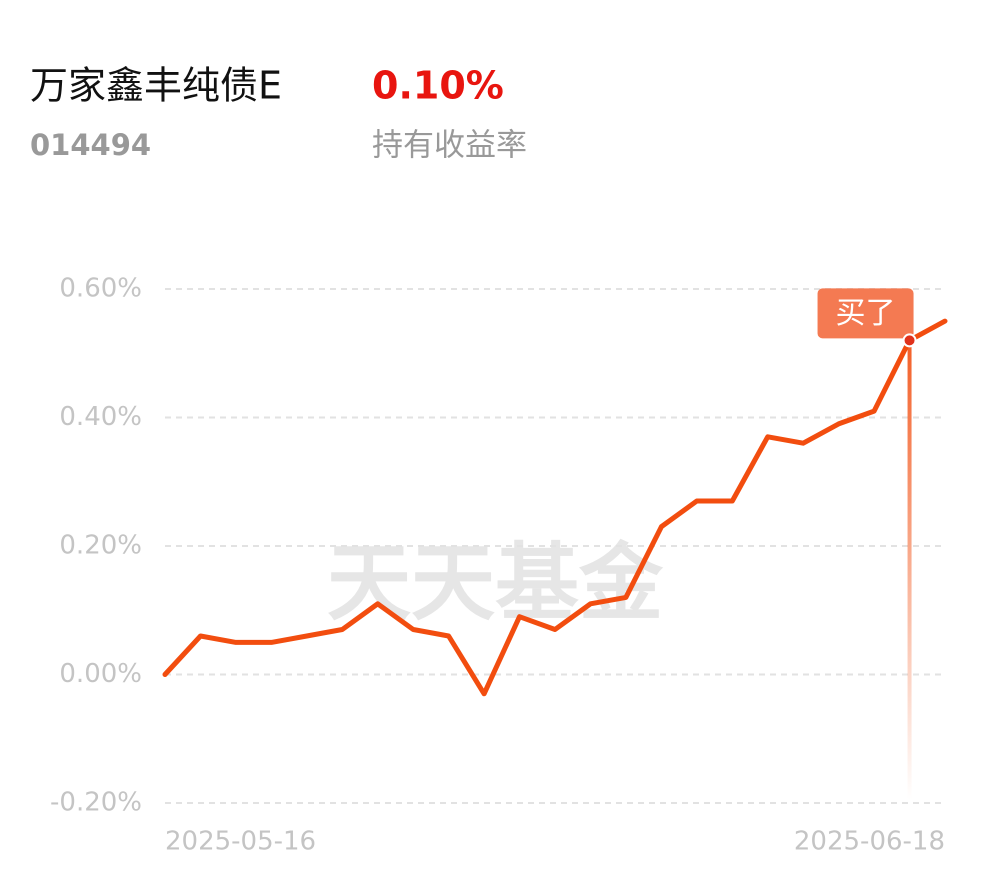  Describe the element at coordinates (909, 570) in the screenshot. I see `buy-drop-line` at that location.